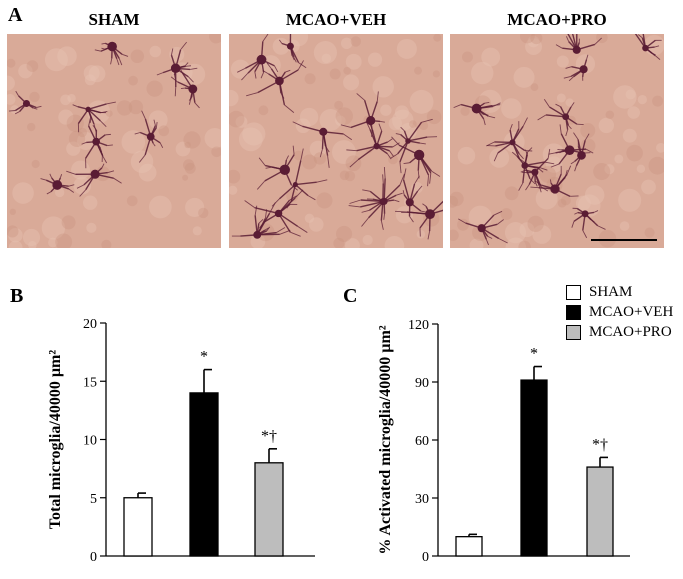 This screenshot has height=579, width=683. I want to click on legend-swatch-mcao-pro, so click(573, 332).